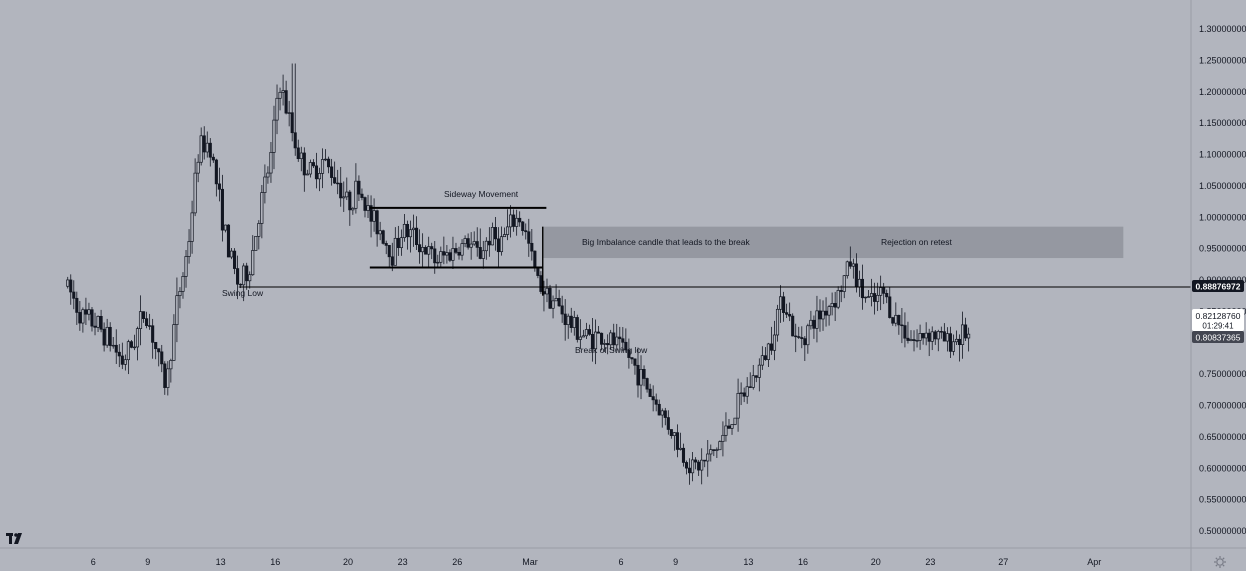 This screenshot has width=1246, height=571. I want to click on tradingview-logo-icon, so click(14, 538).